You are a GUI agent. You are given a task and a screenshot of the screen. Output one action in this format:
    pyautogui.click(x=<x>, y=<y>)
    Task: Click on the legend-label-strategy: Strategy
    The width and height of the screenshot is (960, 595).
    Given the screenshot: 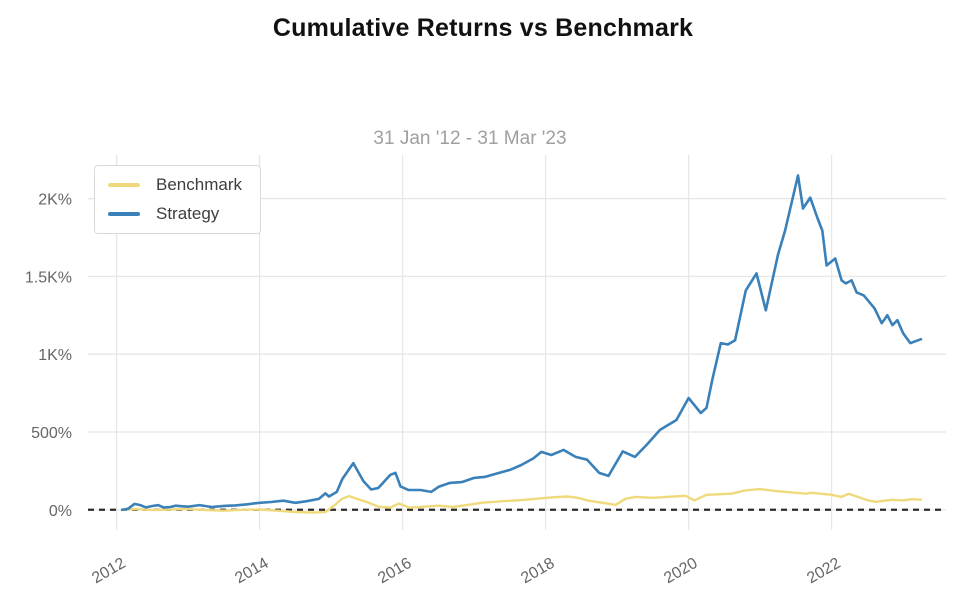 What is the action you would take?
    pyautogui.click(x=188, y=213)
    